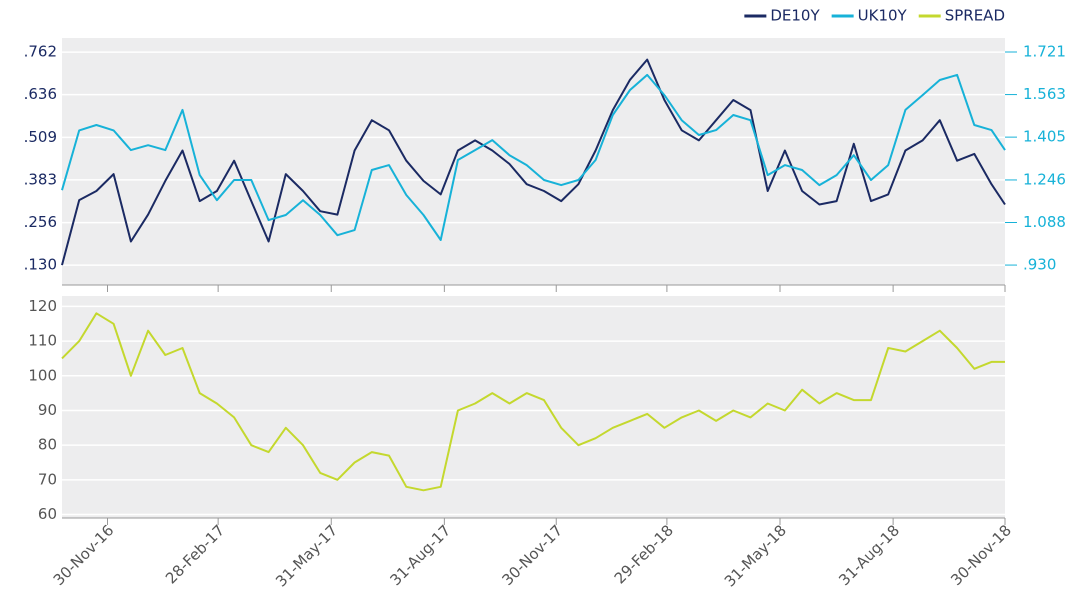 This screenshot has height=614, width=1075. Describe the element at coordinates (47, 514) in the screenshot. I see `y-tick-label: 60` at that location.